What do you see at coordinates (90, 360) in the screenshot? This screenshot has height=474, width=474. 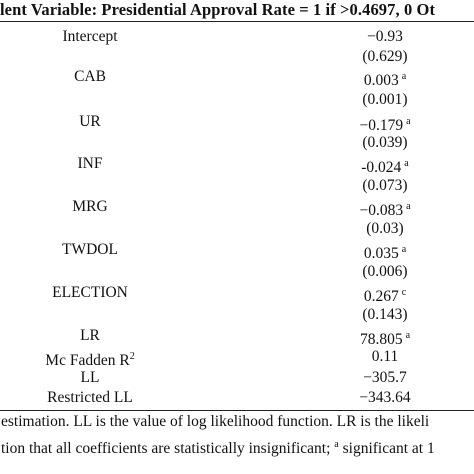 I see `row-label: Mc Fadden R2` at bounding box center [90, 360].